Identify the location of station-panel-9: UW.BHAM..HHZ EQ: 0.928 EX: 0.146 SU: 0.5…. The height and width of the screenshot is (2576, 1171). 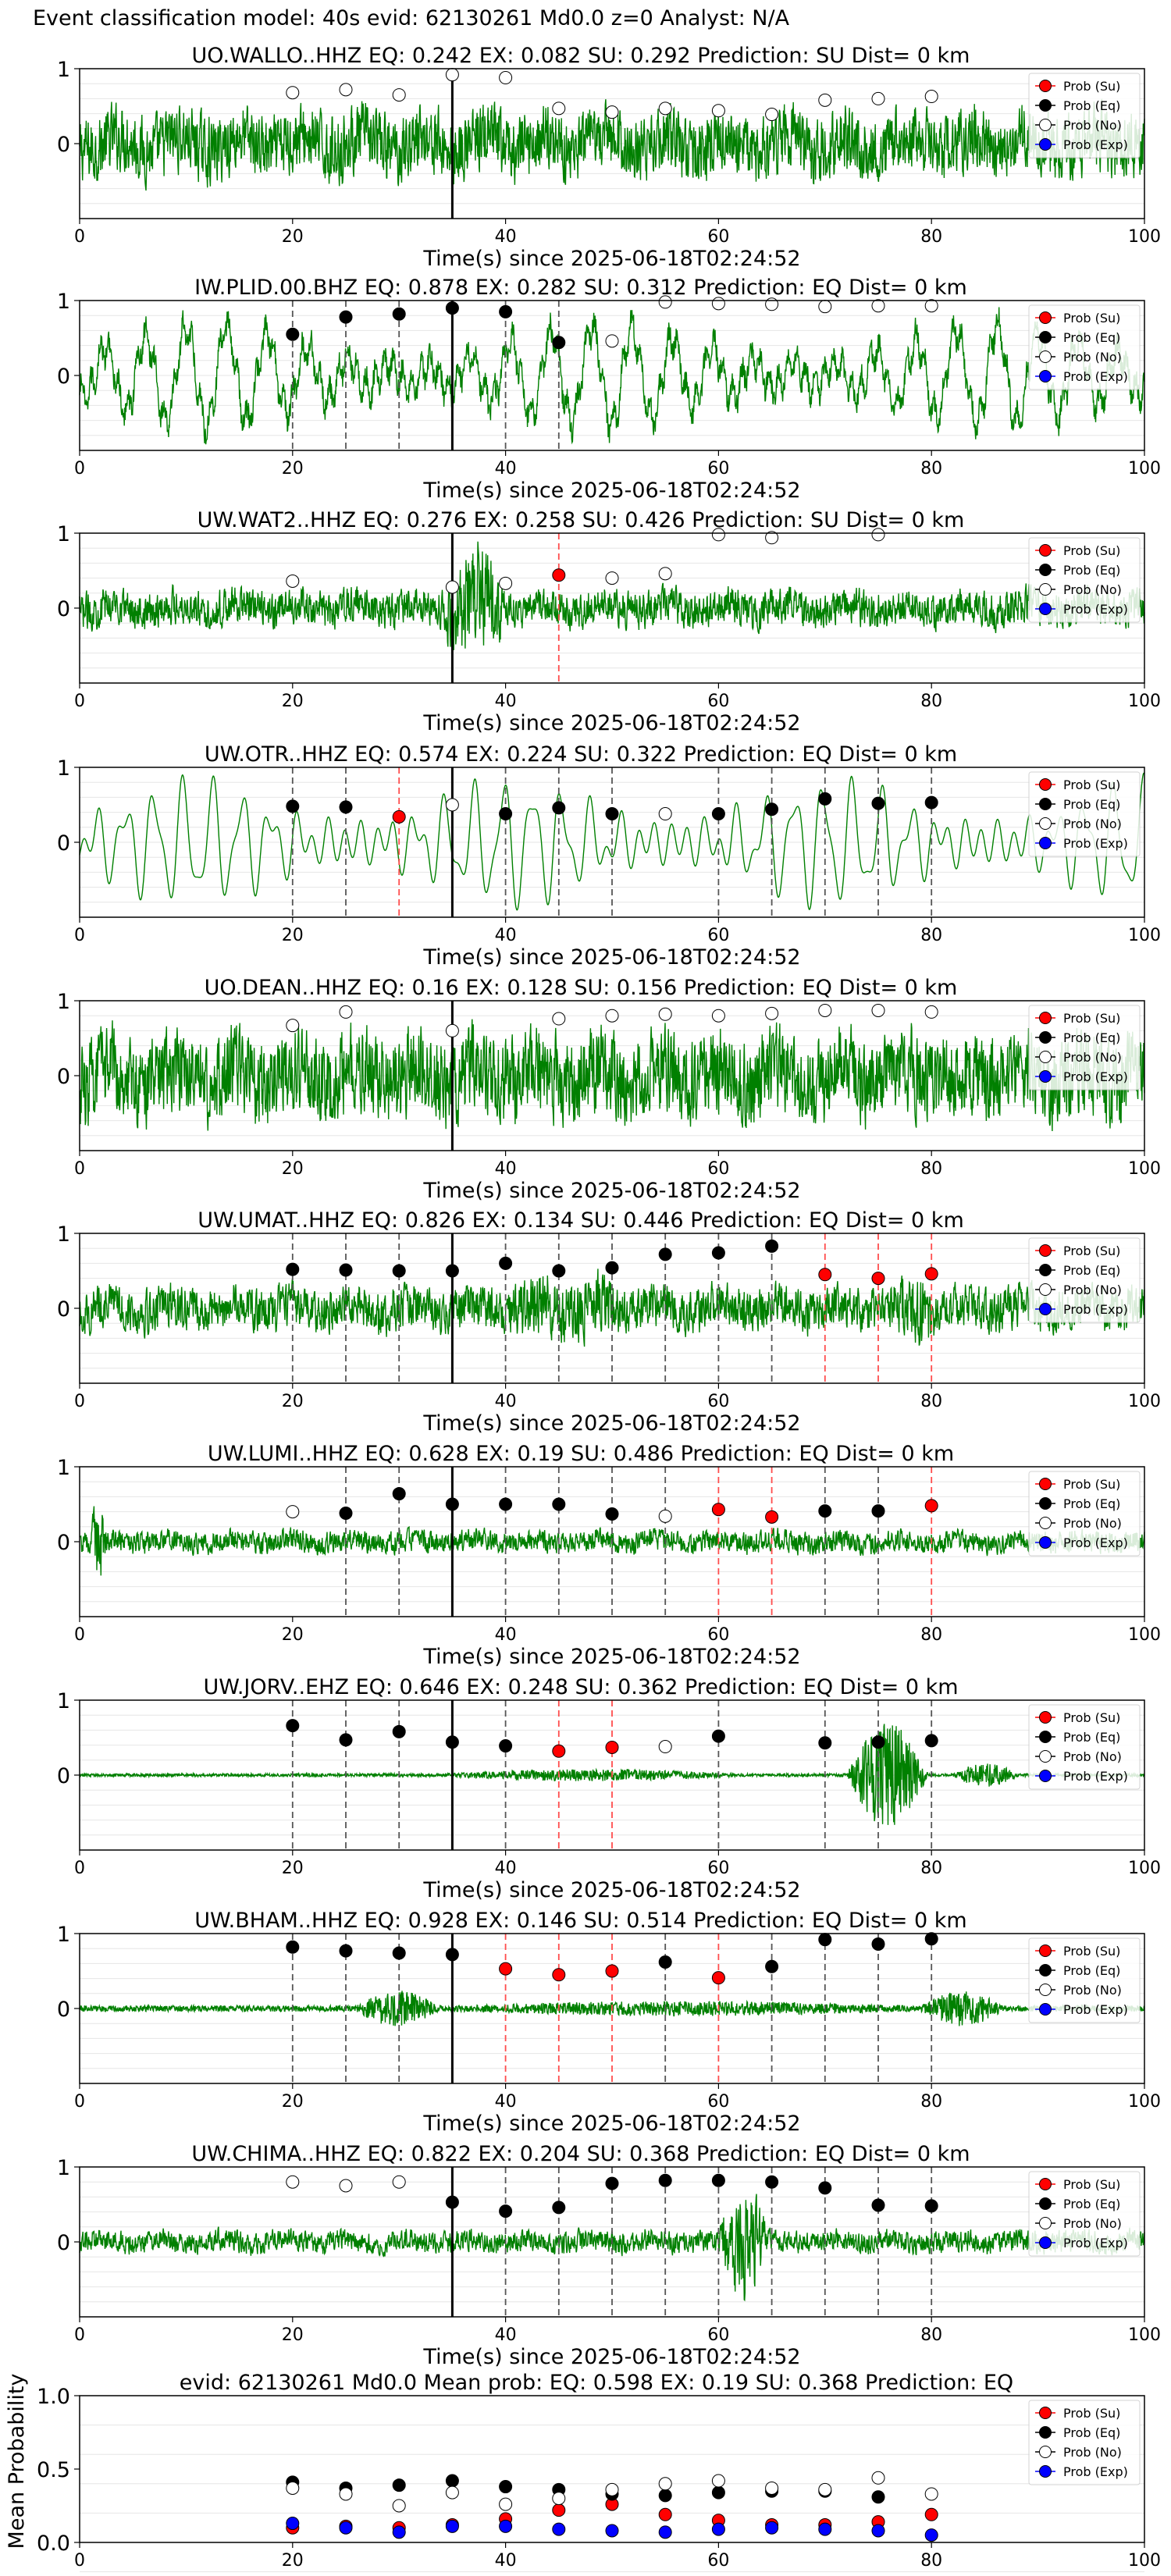
(609, 2022).